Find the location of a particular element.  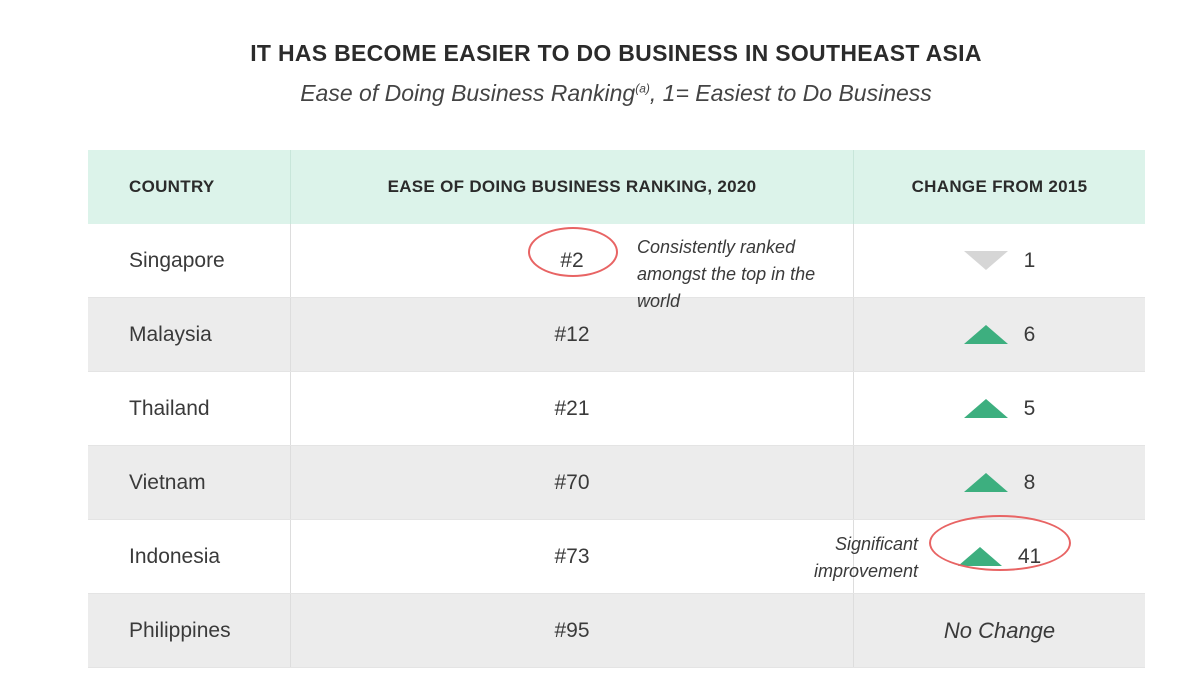

rank-cell: #12 is located at coordinates (571, 334).